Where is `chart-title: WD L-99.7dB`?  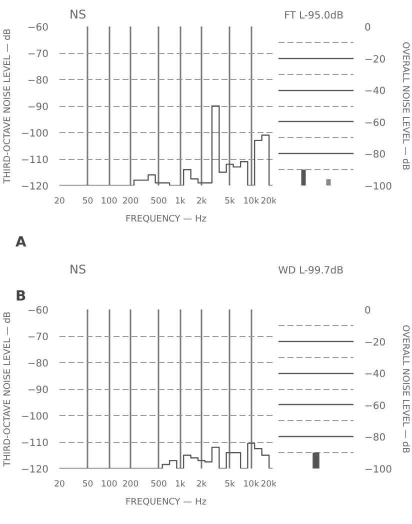 chart-title: WD L-99.7dB is located at coordinates (311, 271).